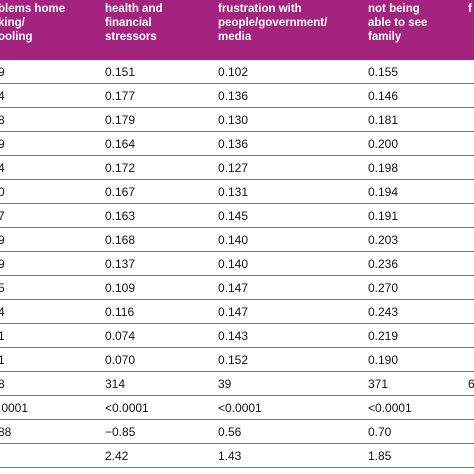  What do you see at coordinates (237, 384) in the screenshot?
I see `table-row: 8 314 39 371 6` at bounding box center [237, 384].